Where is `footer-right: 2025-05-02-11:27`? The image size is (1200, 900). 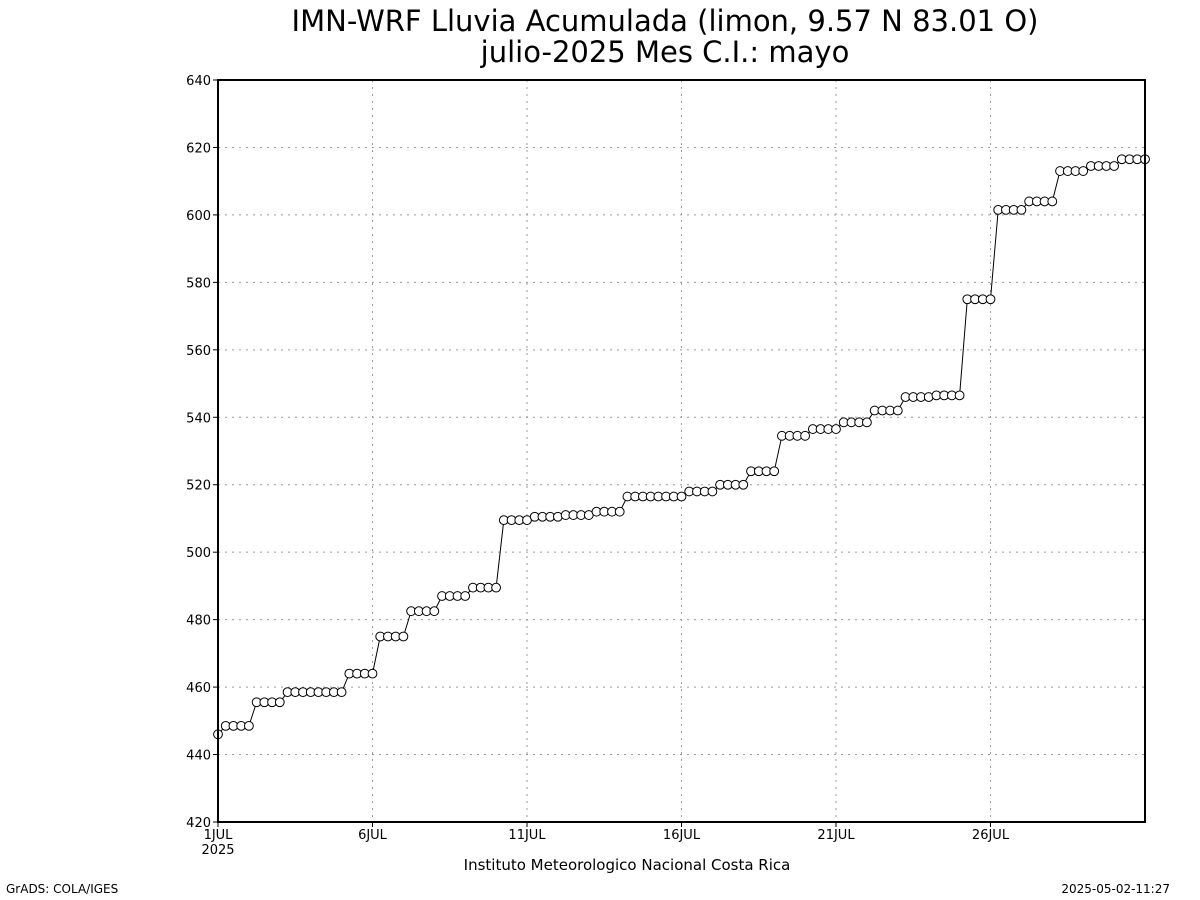
footer-right: 2025-05-02-11:27 is located at coordinates (1115, 889).